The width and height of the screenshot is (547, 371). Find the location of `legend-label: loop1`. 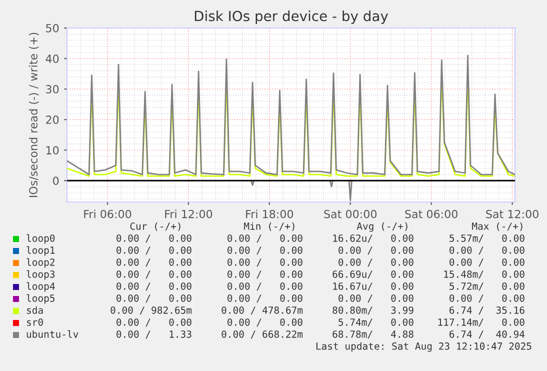

legend-label: loop1 is located at coordinates (40, 251).